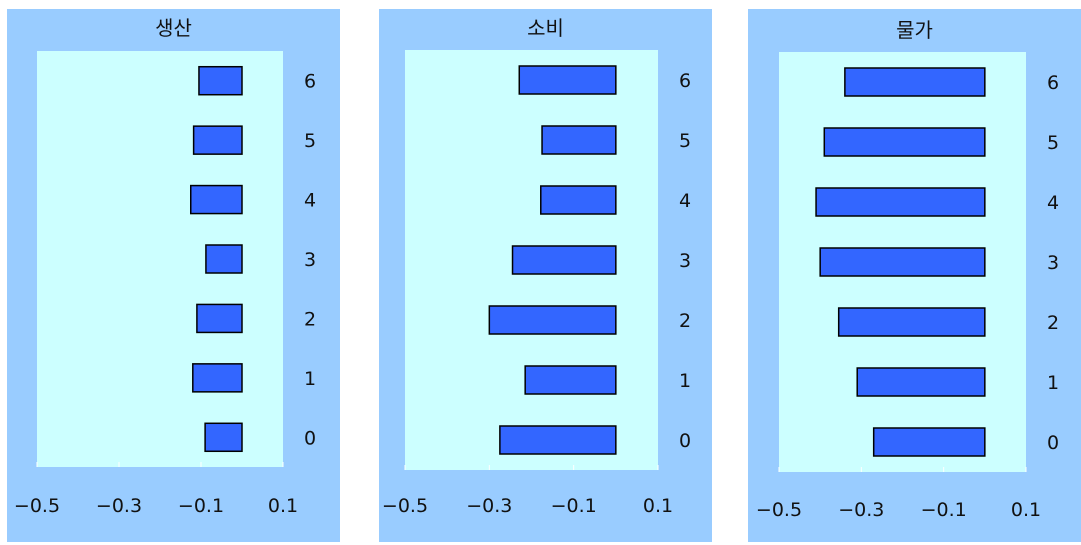  What do you see at coordinates (914, 30) in the screenshot?
I see `chart-title-prices: 물가` at bounding box center [914, 30].